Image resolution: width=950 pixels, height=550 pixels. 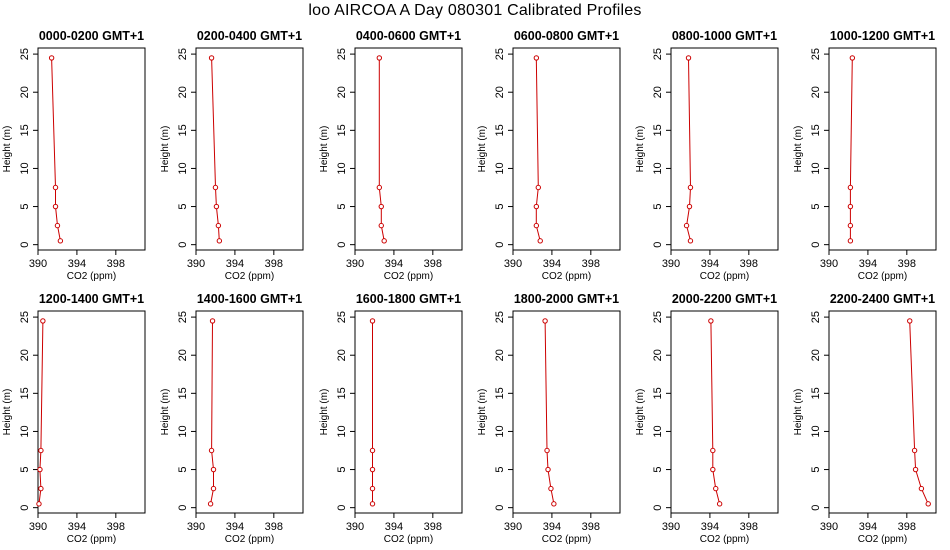 What do you see at coordinates (249, 299) in the screenshot?
I see `panel-title: 1400-1600 GMT+1` at bounding box center [249, 299].